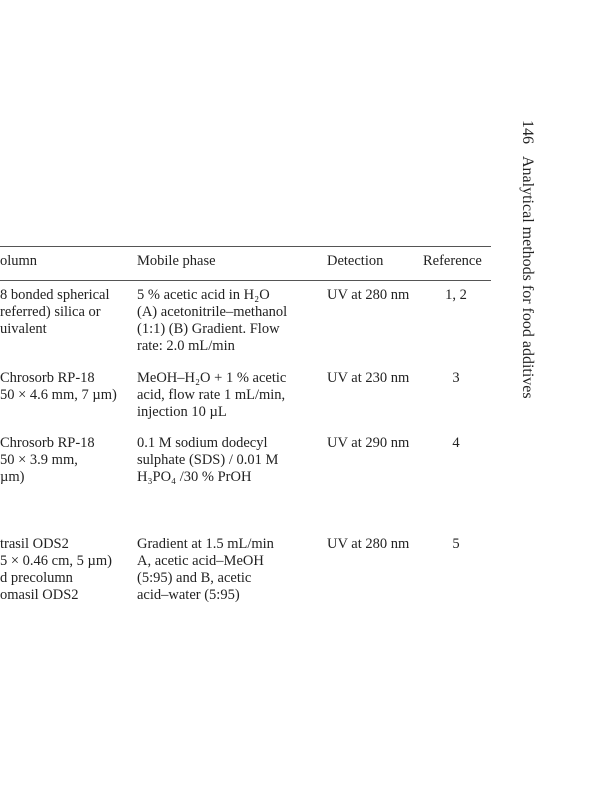  Describe the element at coordinates (200, 561) in the screenshot. I see `cell-mobile-phase-line: A, acetic acid–MeOH` at that location.